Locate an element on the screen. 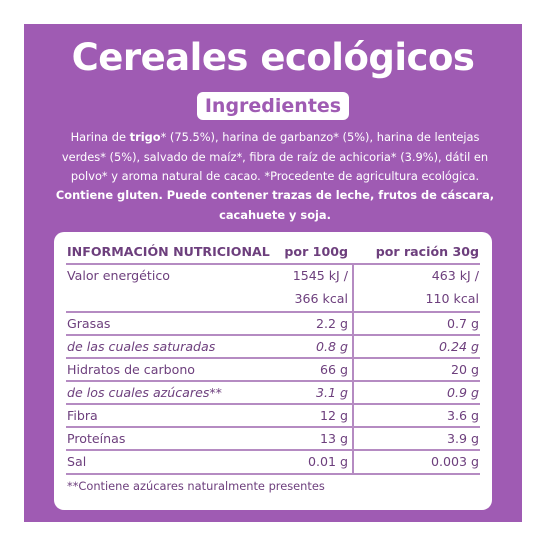  ingredients-heading-wrap: Ingredientes is located at coordinates (273, 106).